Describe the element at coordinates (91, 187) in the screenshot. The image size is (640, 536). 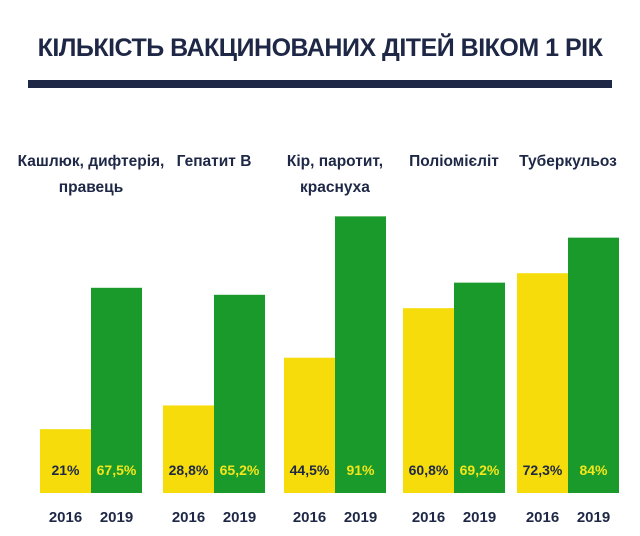
I see `category-label: правець` at that location.